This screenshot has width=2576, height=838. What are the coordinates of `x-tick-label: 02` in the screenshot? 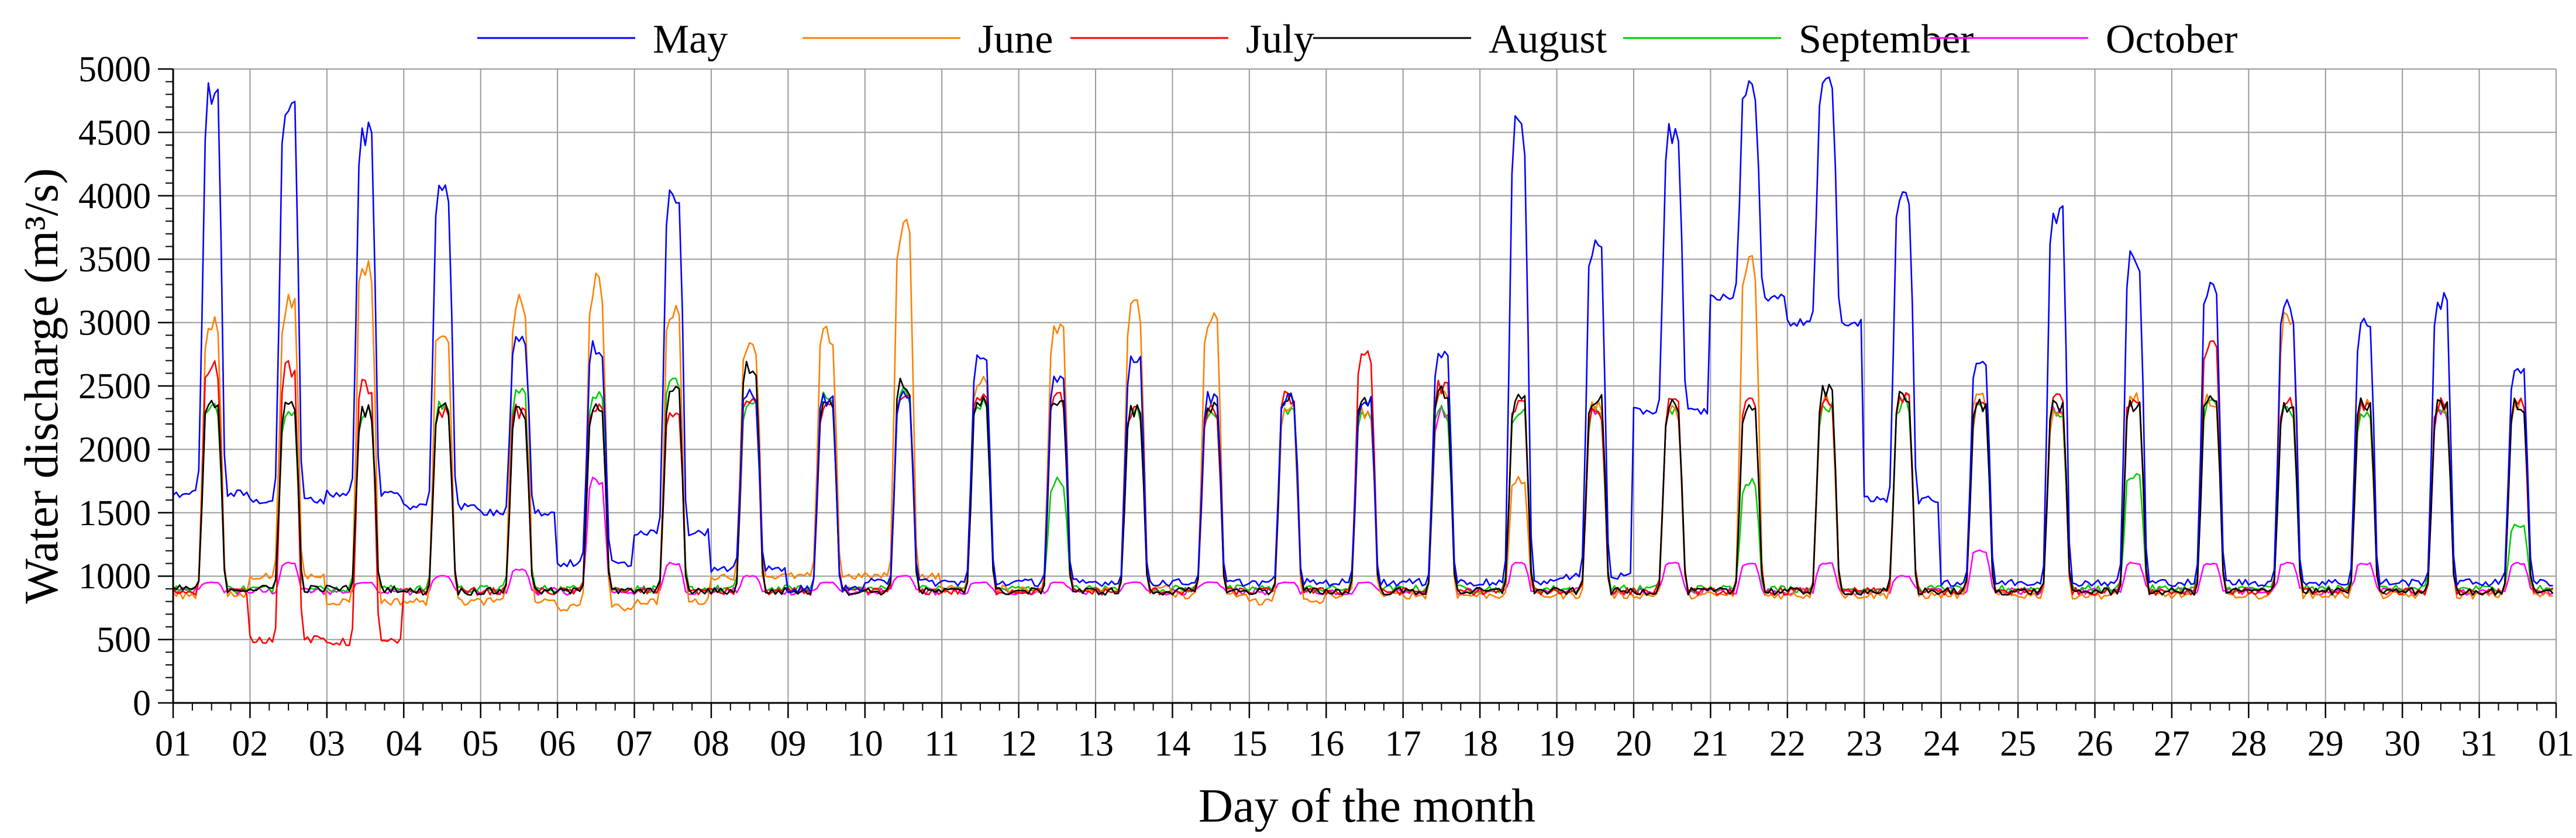 It's located at (250, 744).